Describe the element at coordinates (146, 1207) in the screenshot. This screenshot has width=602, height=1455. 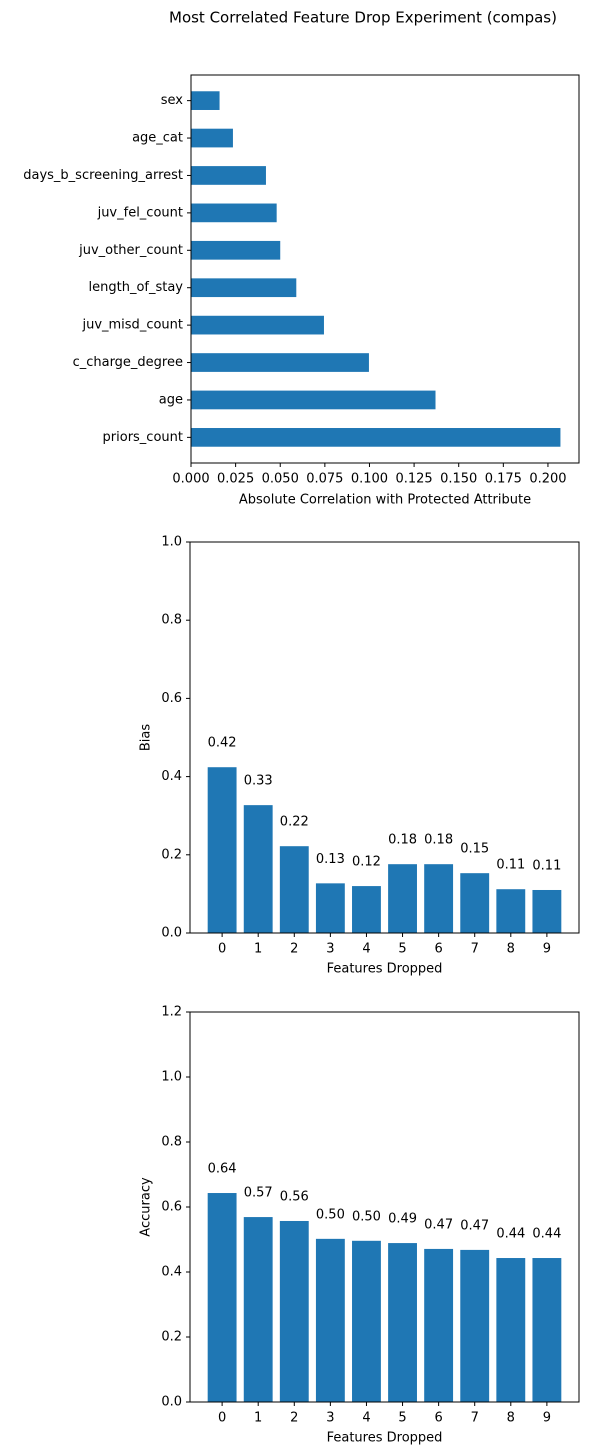
I see `y-axis-label: Accuracy` at that location.